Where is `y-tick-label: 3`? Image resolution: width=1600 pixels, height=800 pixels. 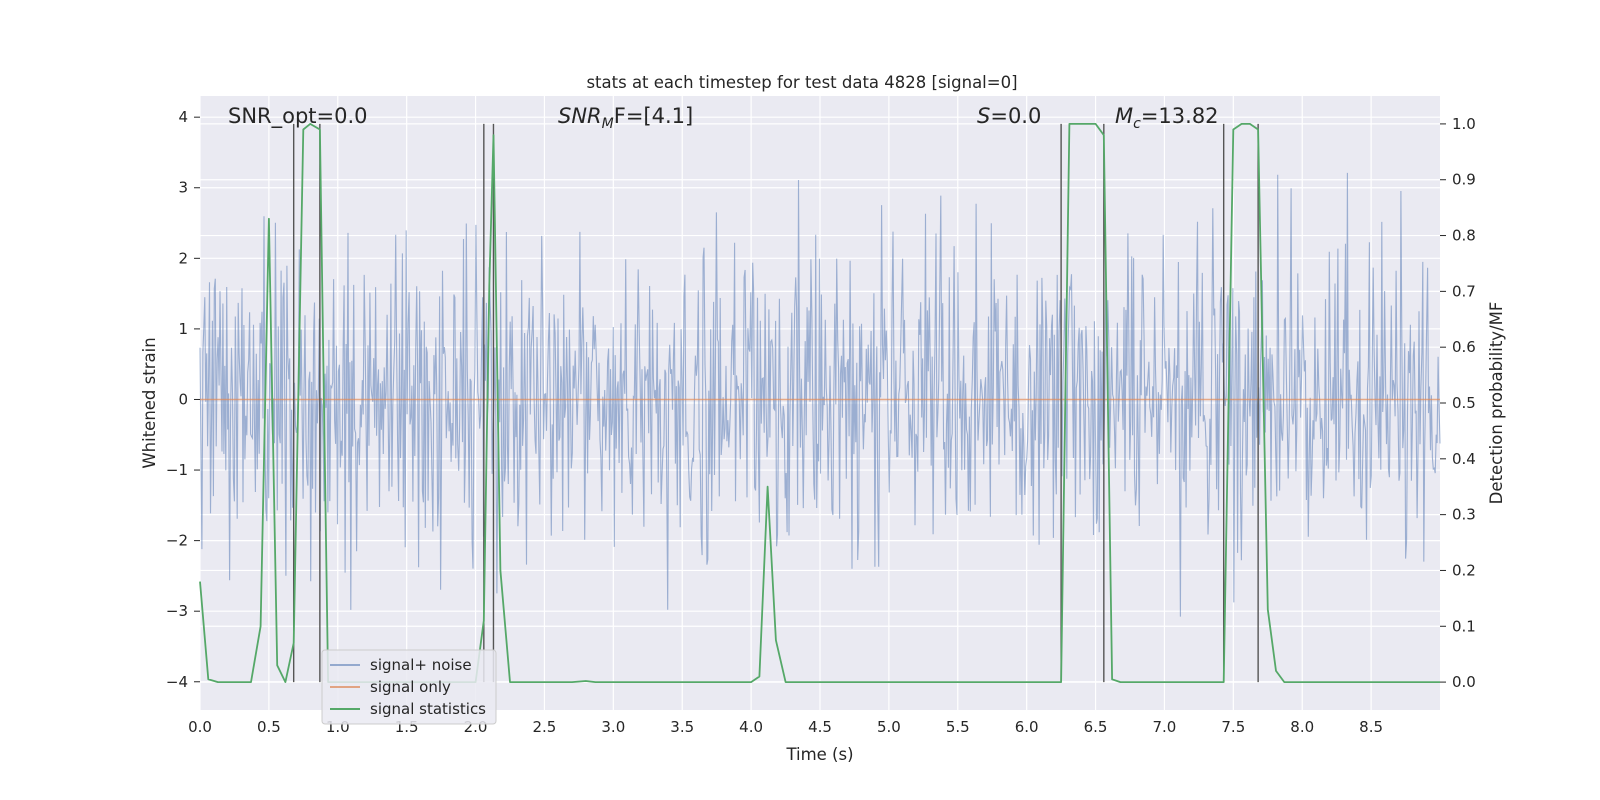 y-tick-label: 3 is located at coordinates (183, 188).